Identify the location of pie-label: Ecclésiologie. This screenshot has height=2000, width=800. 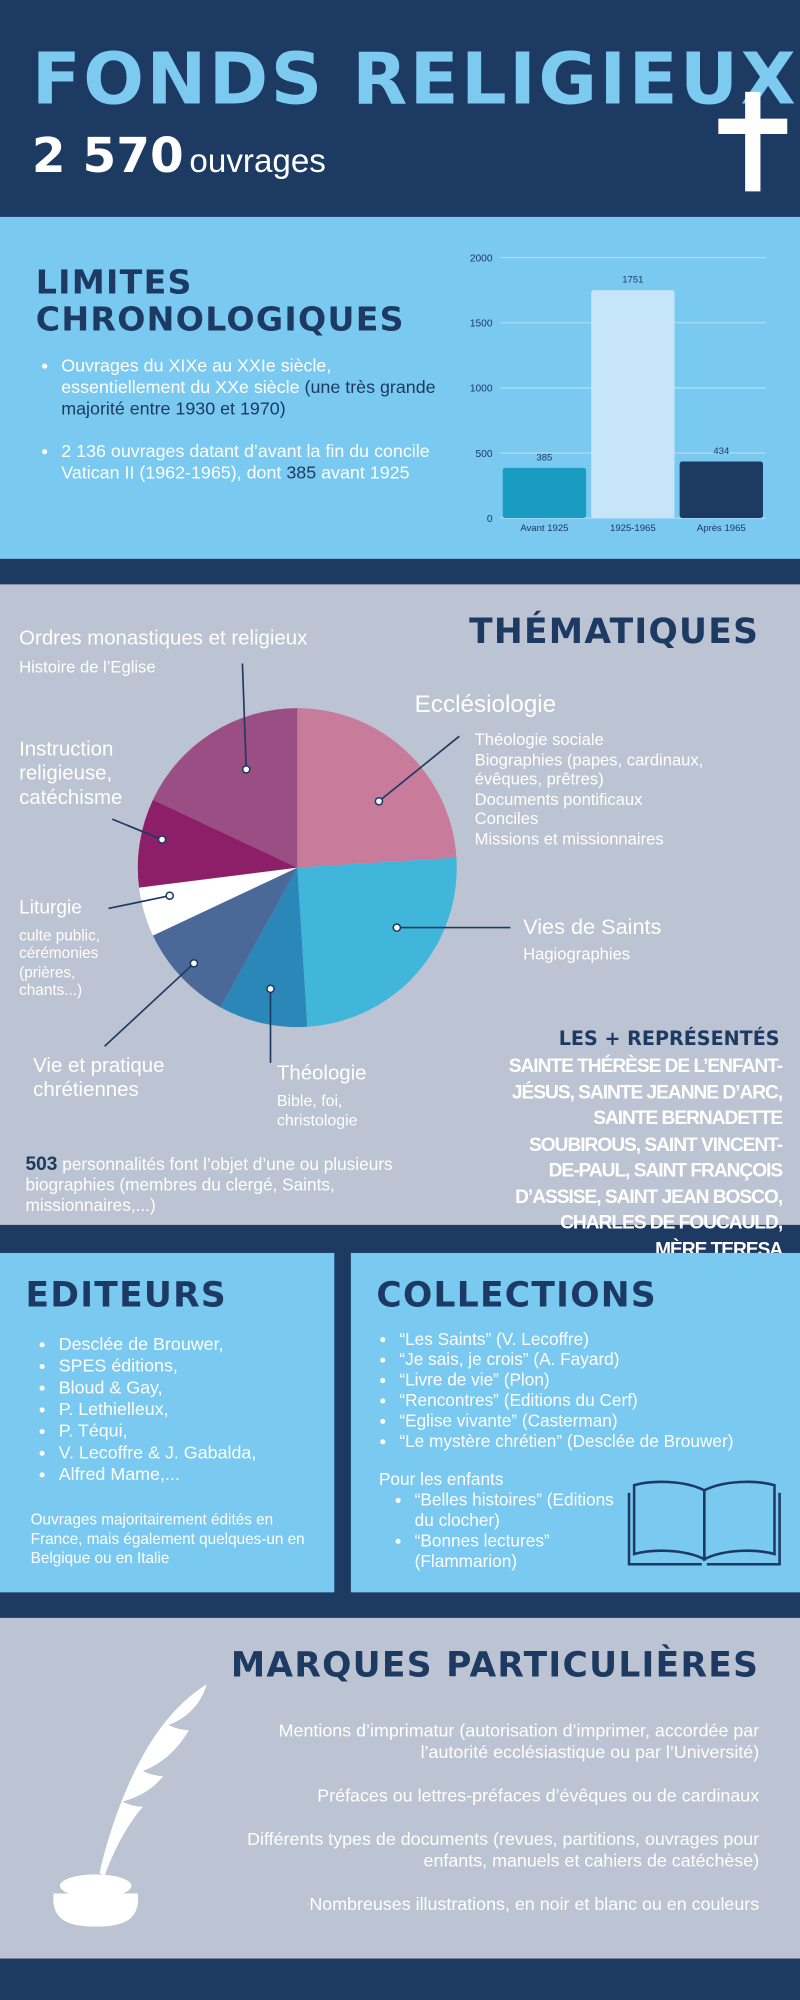
(485, 705).